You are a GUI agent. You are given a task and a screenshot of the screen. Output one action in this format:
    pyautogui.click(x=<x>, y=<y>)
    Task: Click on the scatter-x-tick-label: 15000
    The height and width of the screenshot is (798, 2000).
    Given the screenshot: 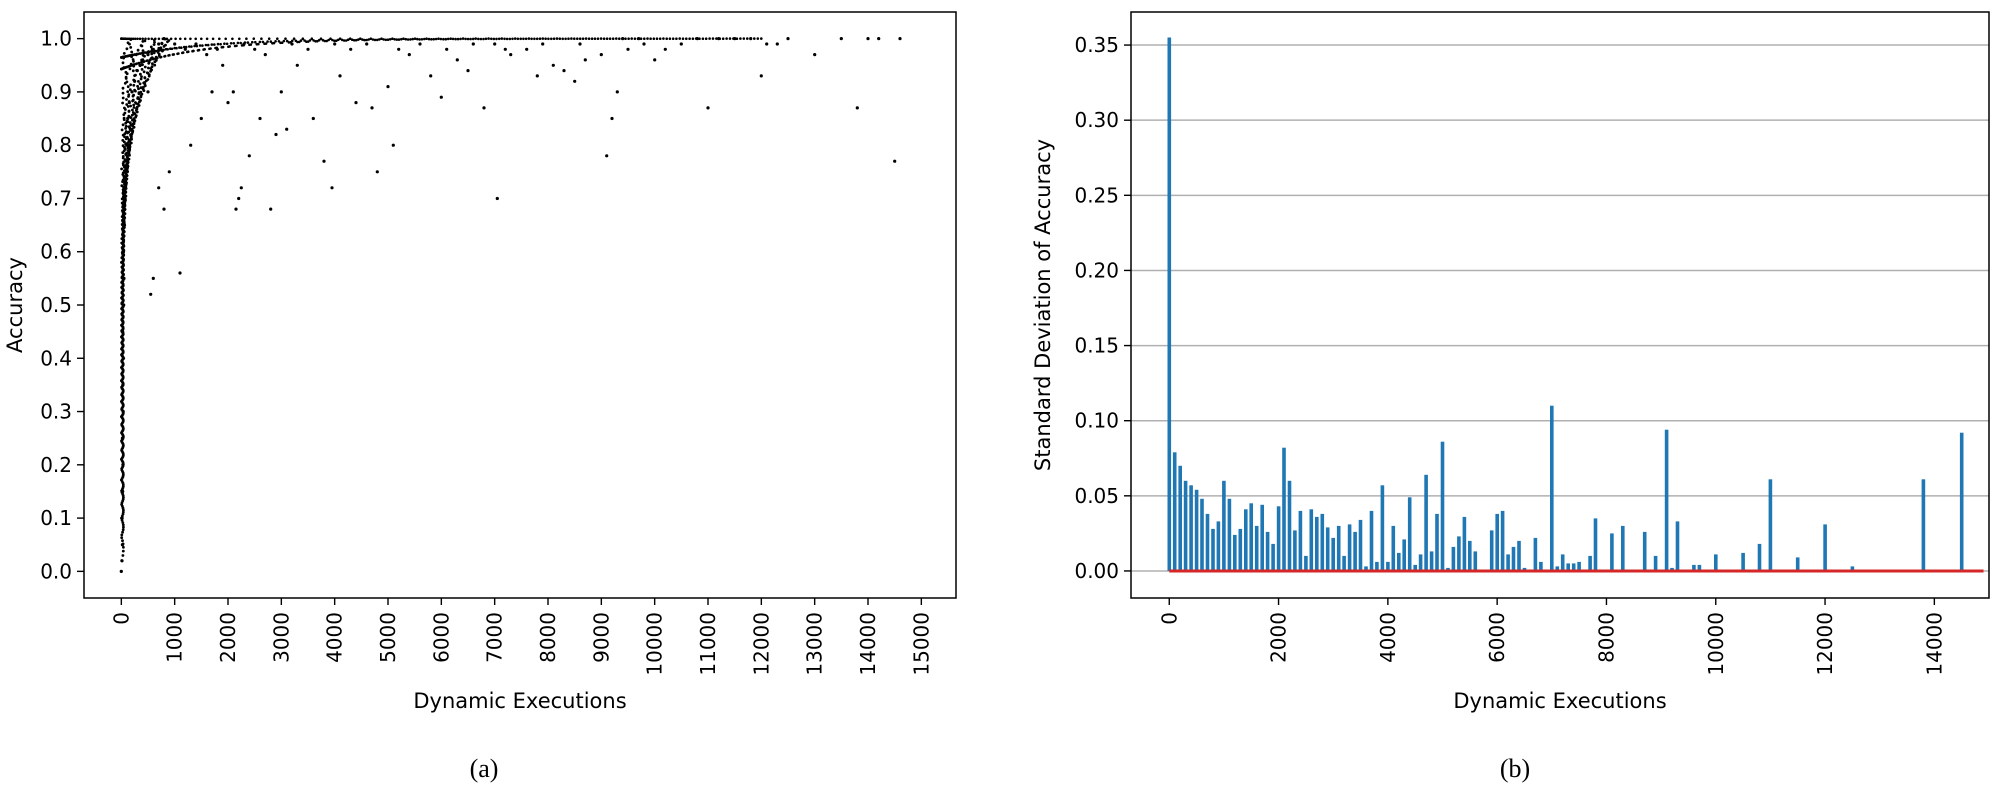 What is the action you would take?
    pyautogui.click(x=921, y=644)
    